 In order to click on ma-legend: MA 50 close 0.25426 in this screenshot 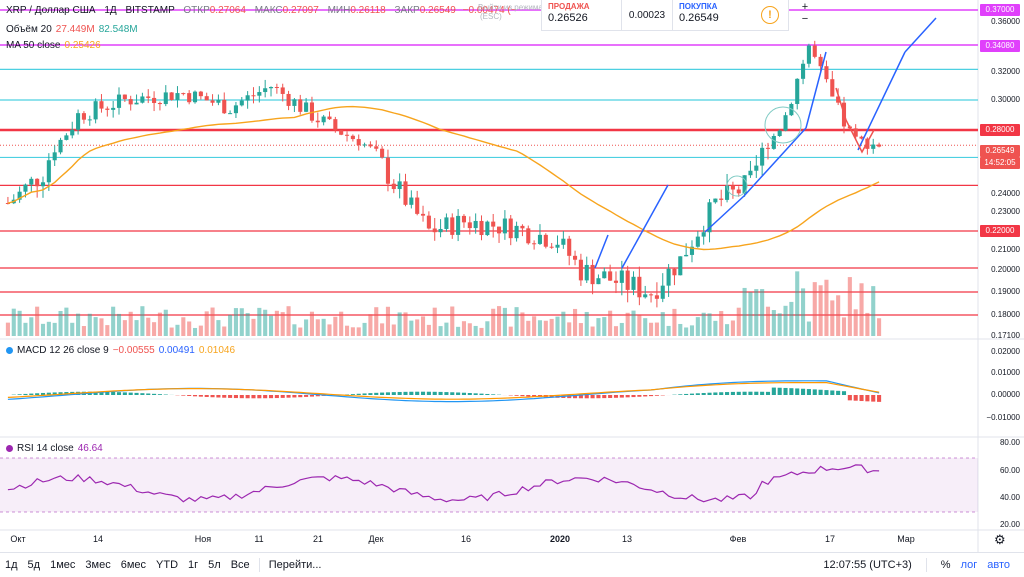, I will do `click(53, 45)`.